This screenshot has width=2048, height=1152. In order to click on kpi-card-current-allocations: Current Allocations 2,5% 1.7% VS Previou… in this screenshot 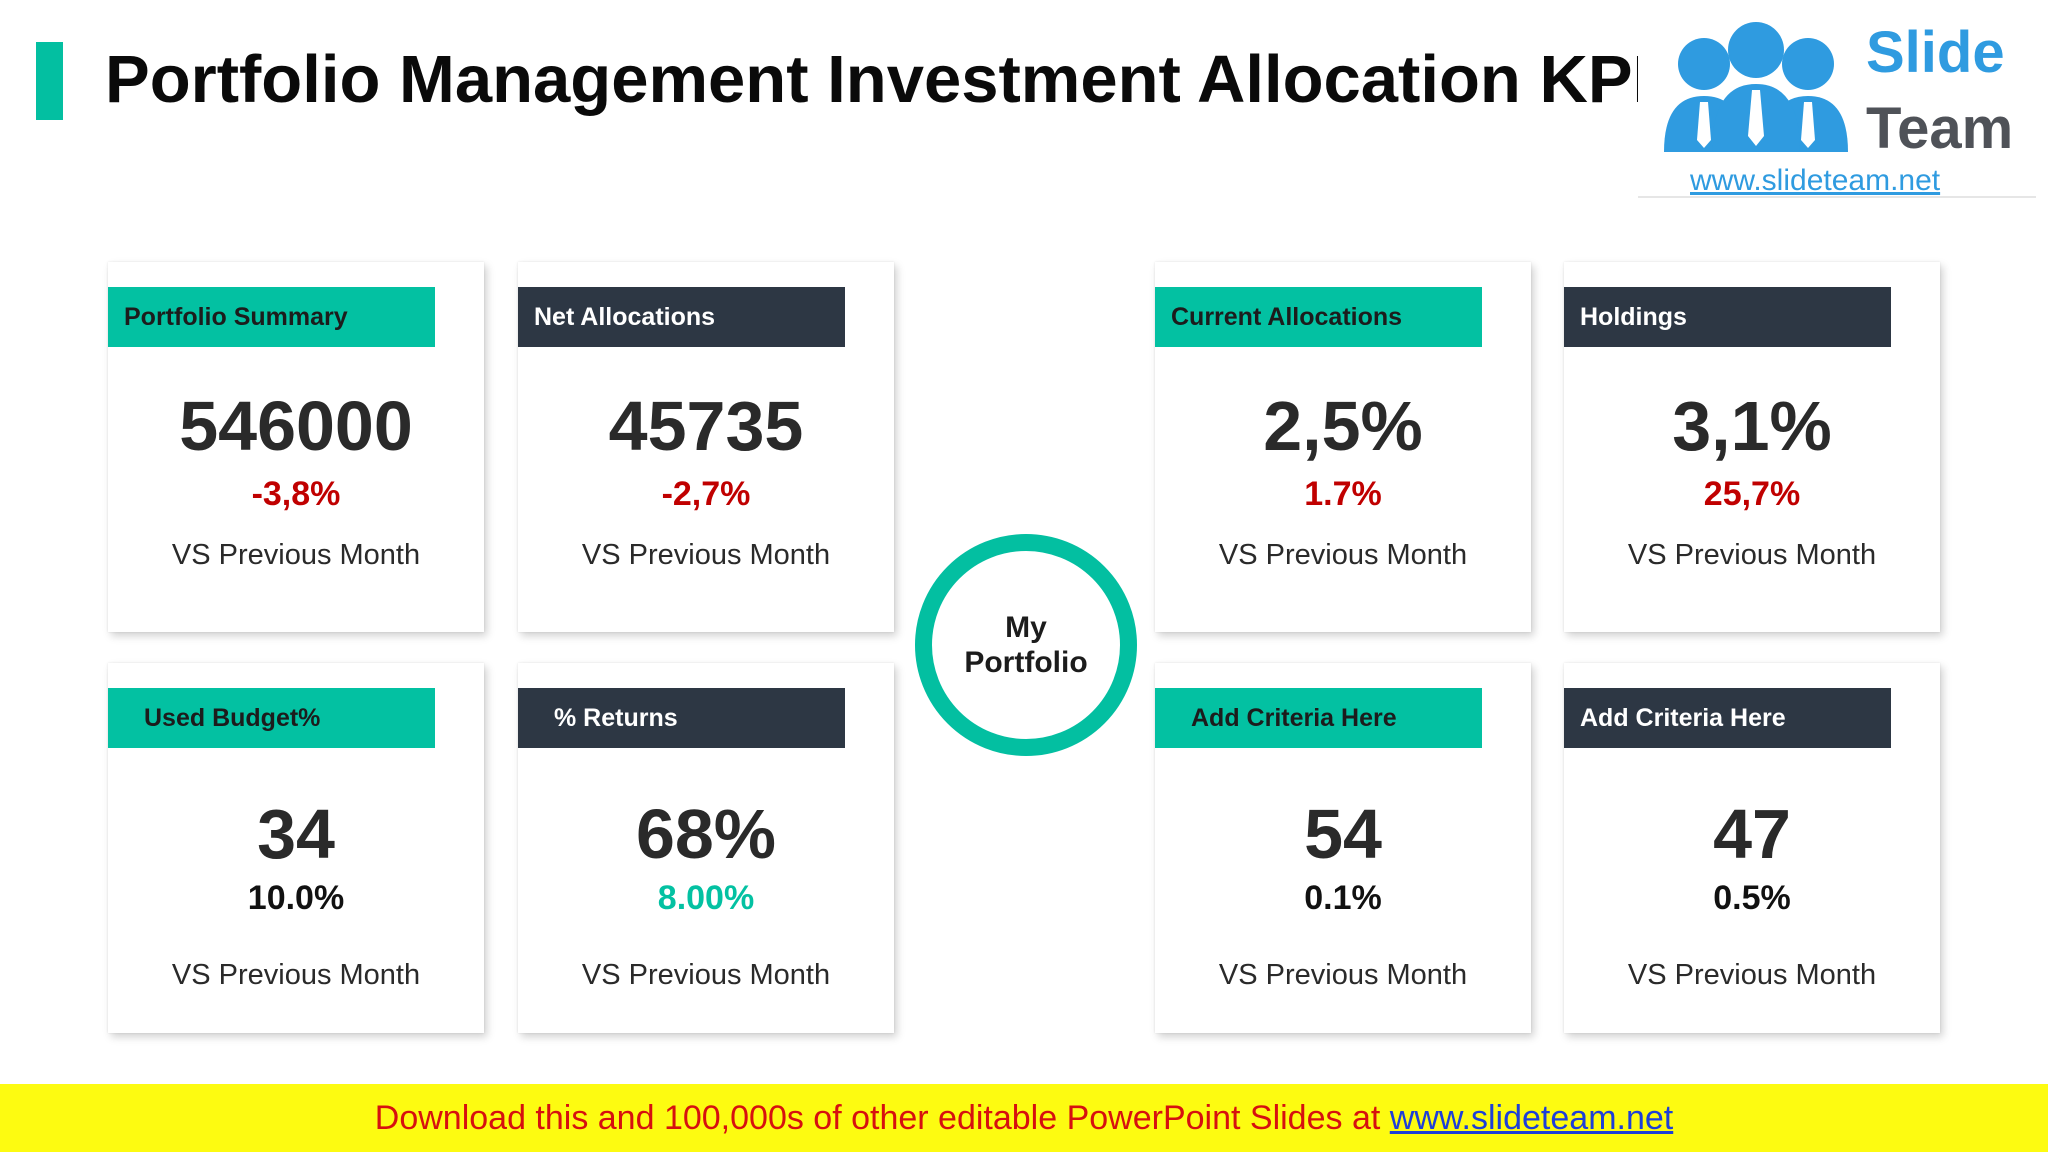, I will do `click(1343, 447)`.